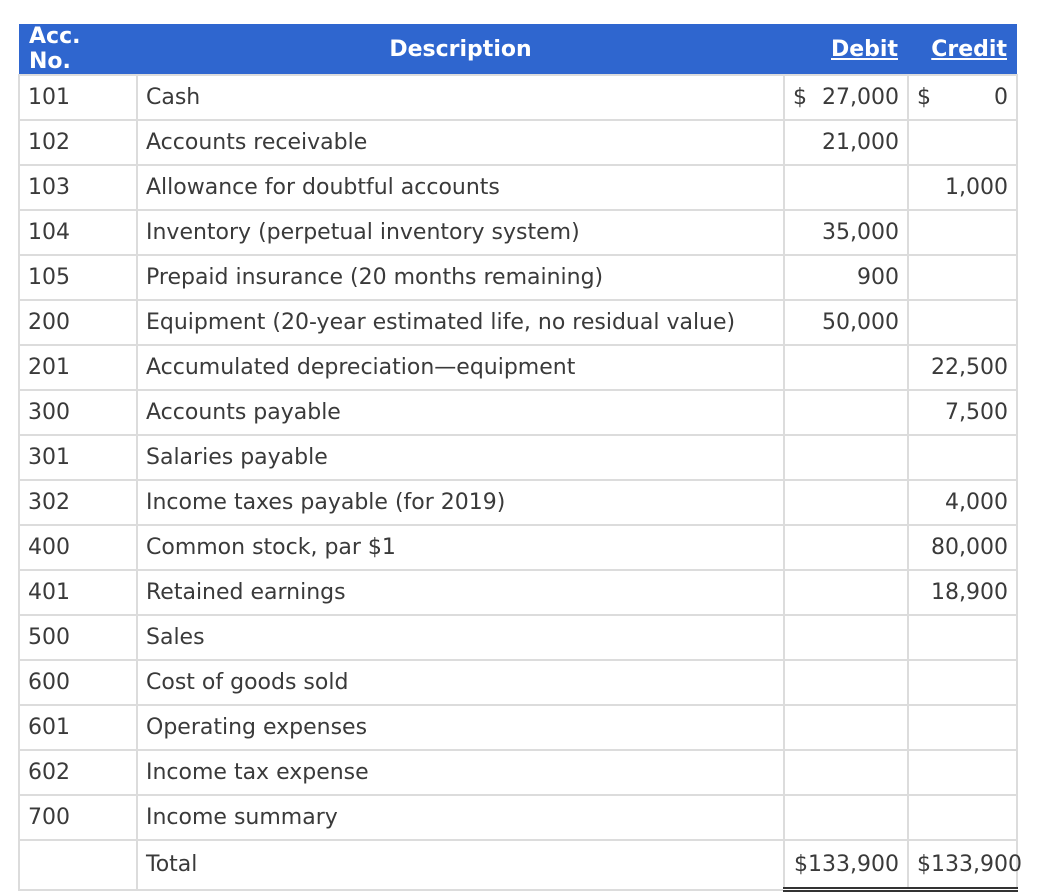  I want to click on description-cell: Common stock, par $1, so click(460, 547).